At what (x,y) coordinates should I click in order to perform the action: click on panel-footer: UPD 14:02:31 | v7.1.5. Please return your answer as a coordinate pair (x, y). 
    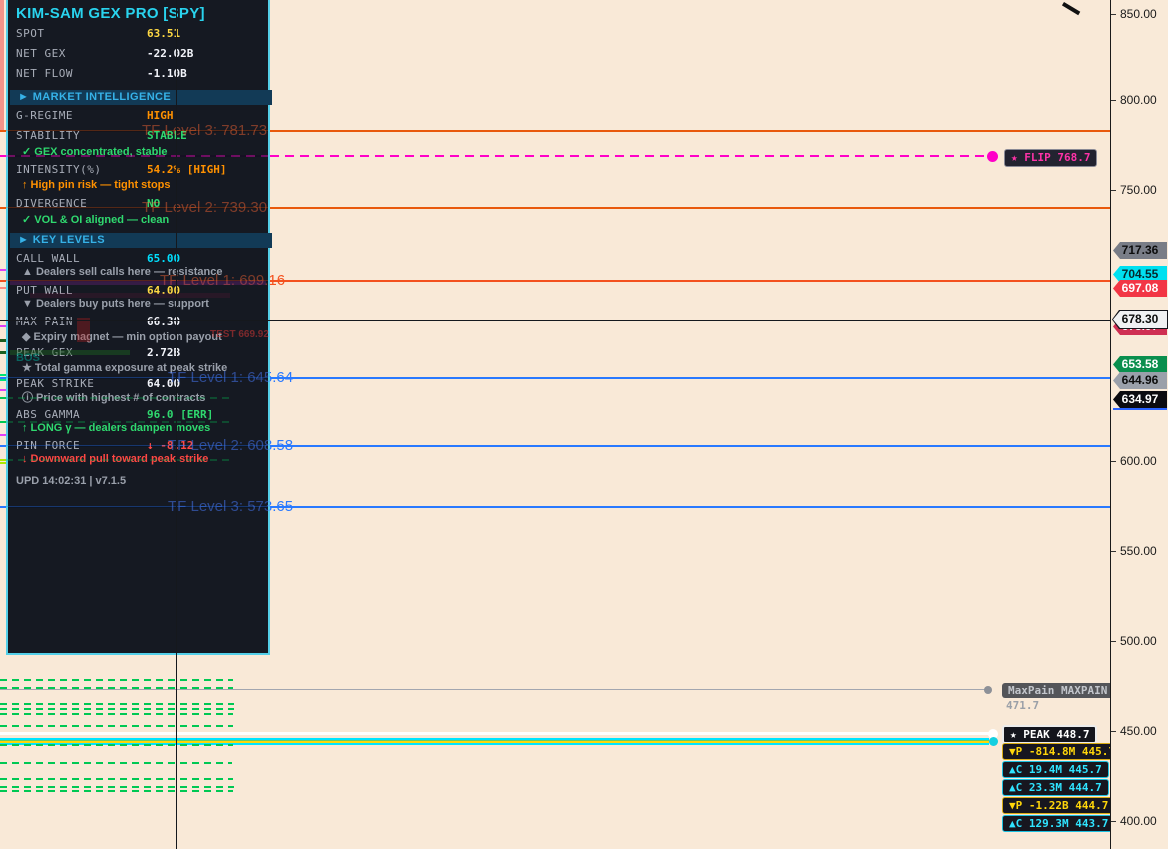
    Looking at the image, I should click on (71, 481).